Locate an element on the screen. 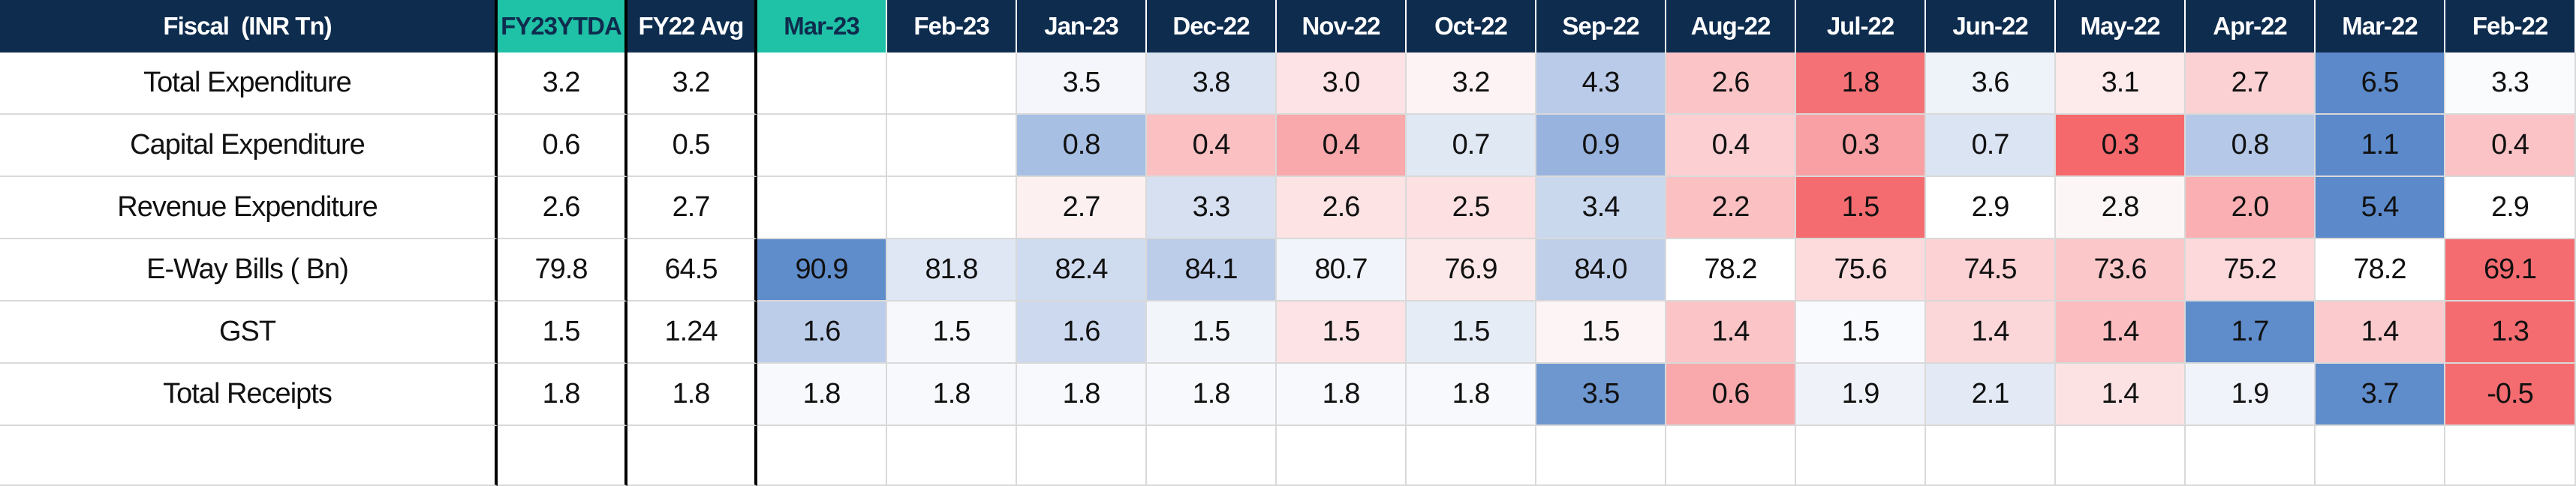  value-cell: 1.7 is located at coordinates (2251, 333).